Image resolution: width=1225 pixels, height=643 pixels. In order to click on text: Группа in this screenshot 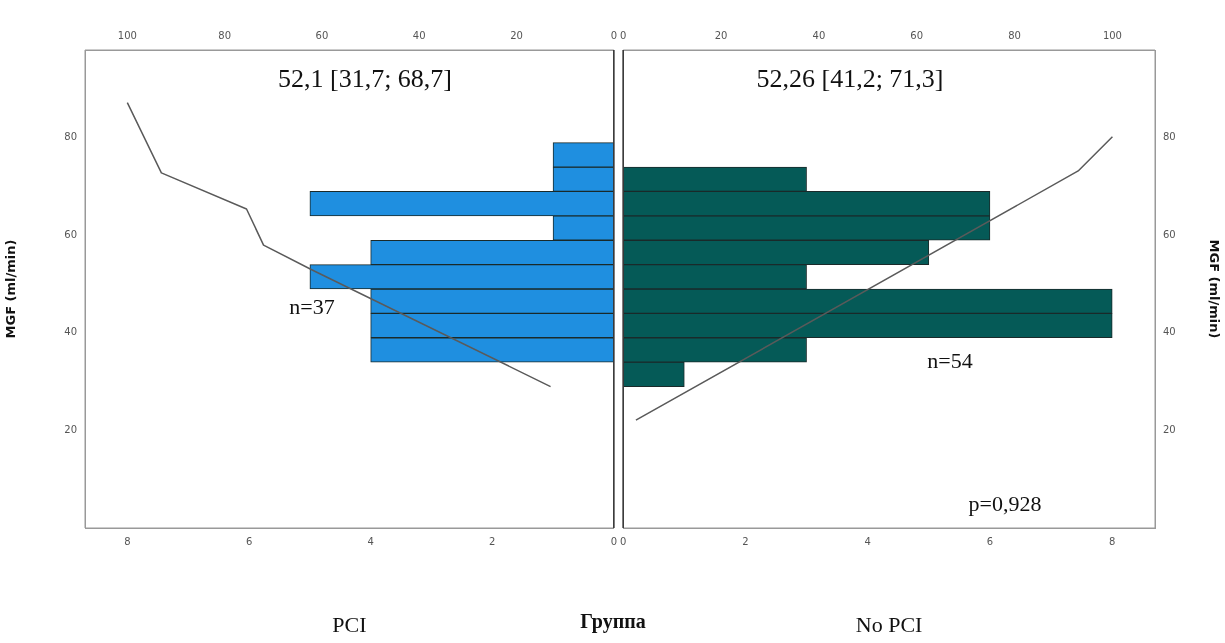, I will do `click(613, 621)`.